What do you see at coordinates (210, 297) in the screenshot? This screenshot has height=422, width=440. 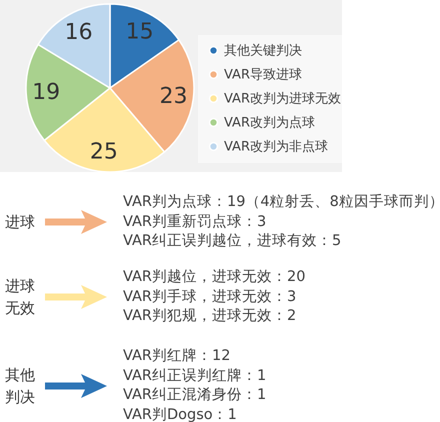 I see `text: VAR判手球，进球无效：3` at bounding box center [210, 297].